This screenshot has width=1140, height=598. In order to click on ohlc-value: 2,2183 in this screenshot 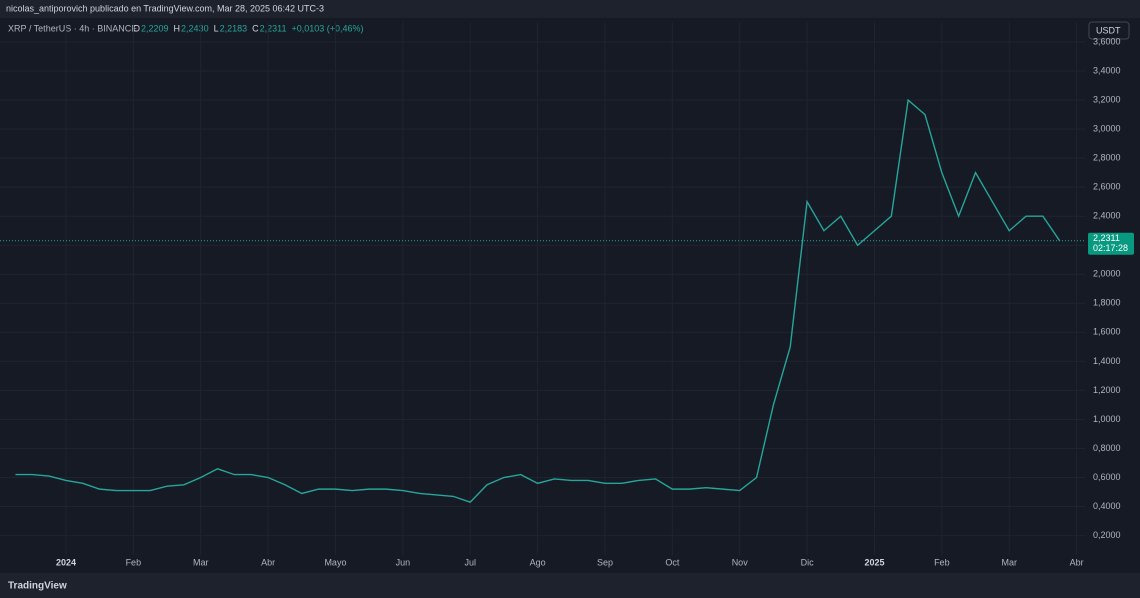, I will do `click(234, 28)`.